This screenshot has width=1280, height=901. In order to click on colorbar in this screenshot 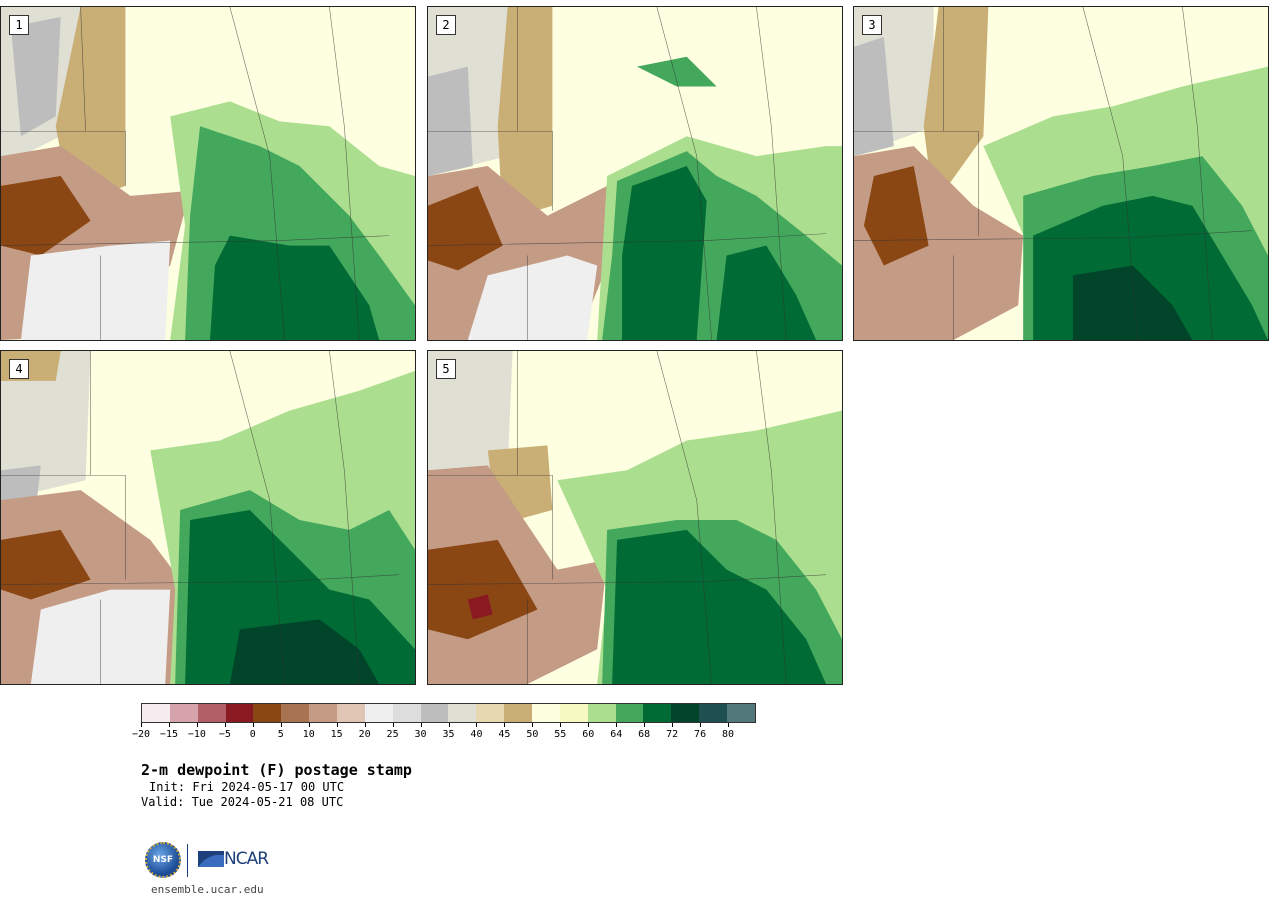, I will do `click(448, 713)`.